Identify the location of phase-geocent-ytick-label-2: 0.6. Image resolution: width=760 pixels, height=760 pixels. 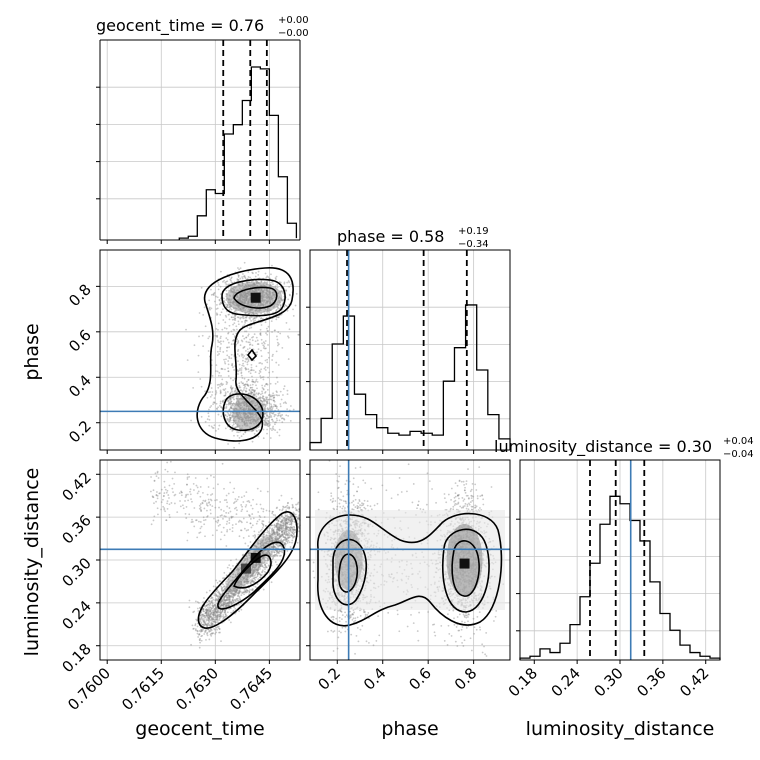
(80, 341).